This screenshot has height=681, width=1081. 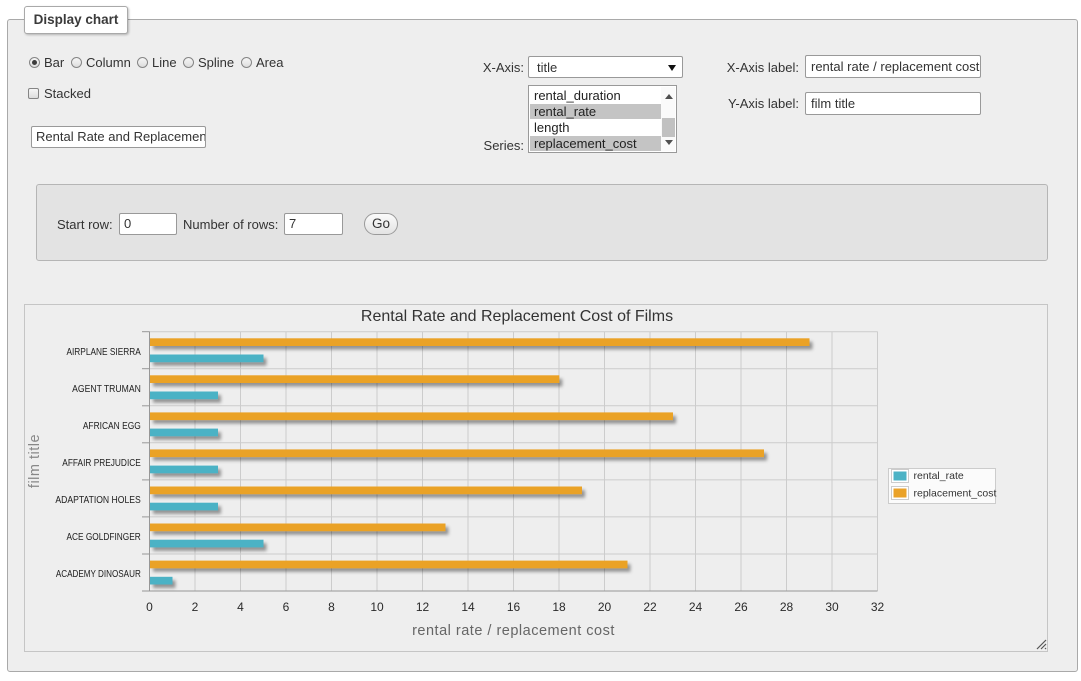 I want to click on svg-text: 16, so click(x=514, y=607).